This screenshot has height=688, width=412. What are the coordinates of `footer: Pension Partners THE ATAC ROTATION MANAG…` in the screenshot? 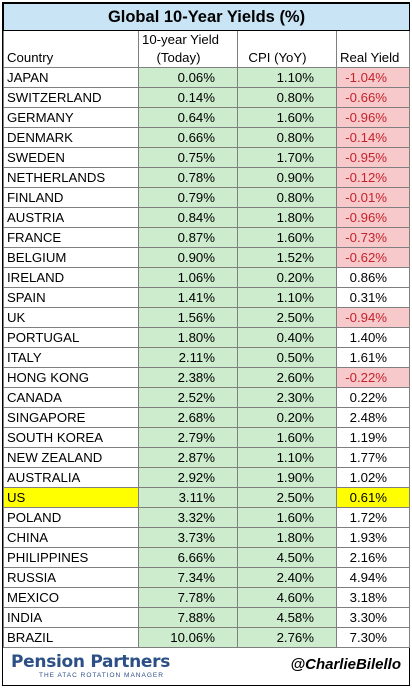 It's located at (206, 667).